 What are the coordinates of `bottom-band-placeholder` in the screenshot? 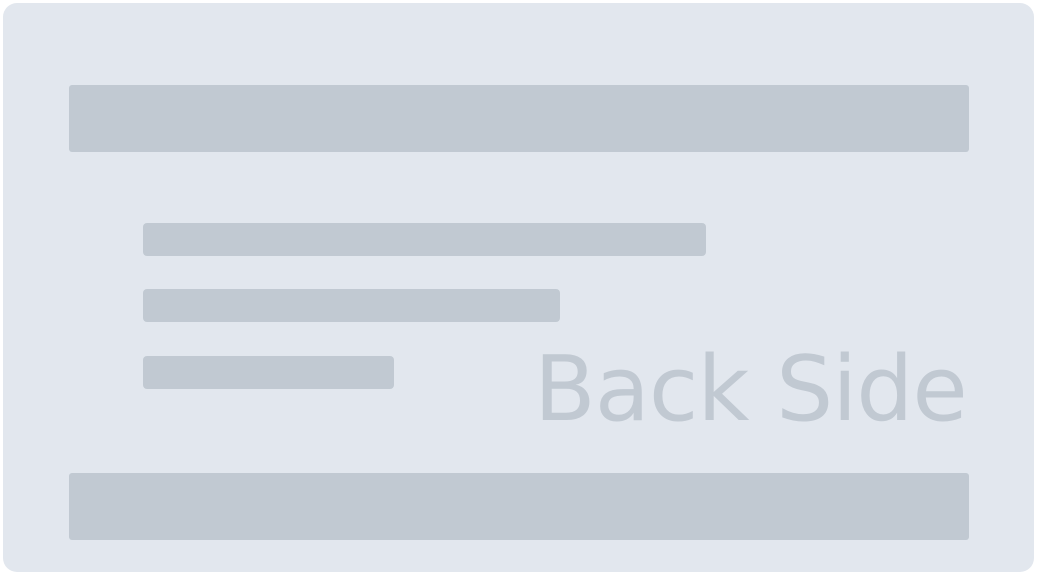 It's located at (519, 506).